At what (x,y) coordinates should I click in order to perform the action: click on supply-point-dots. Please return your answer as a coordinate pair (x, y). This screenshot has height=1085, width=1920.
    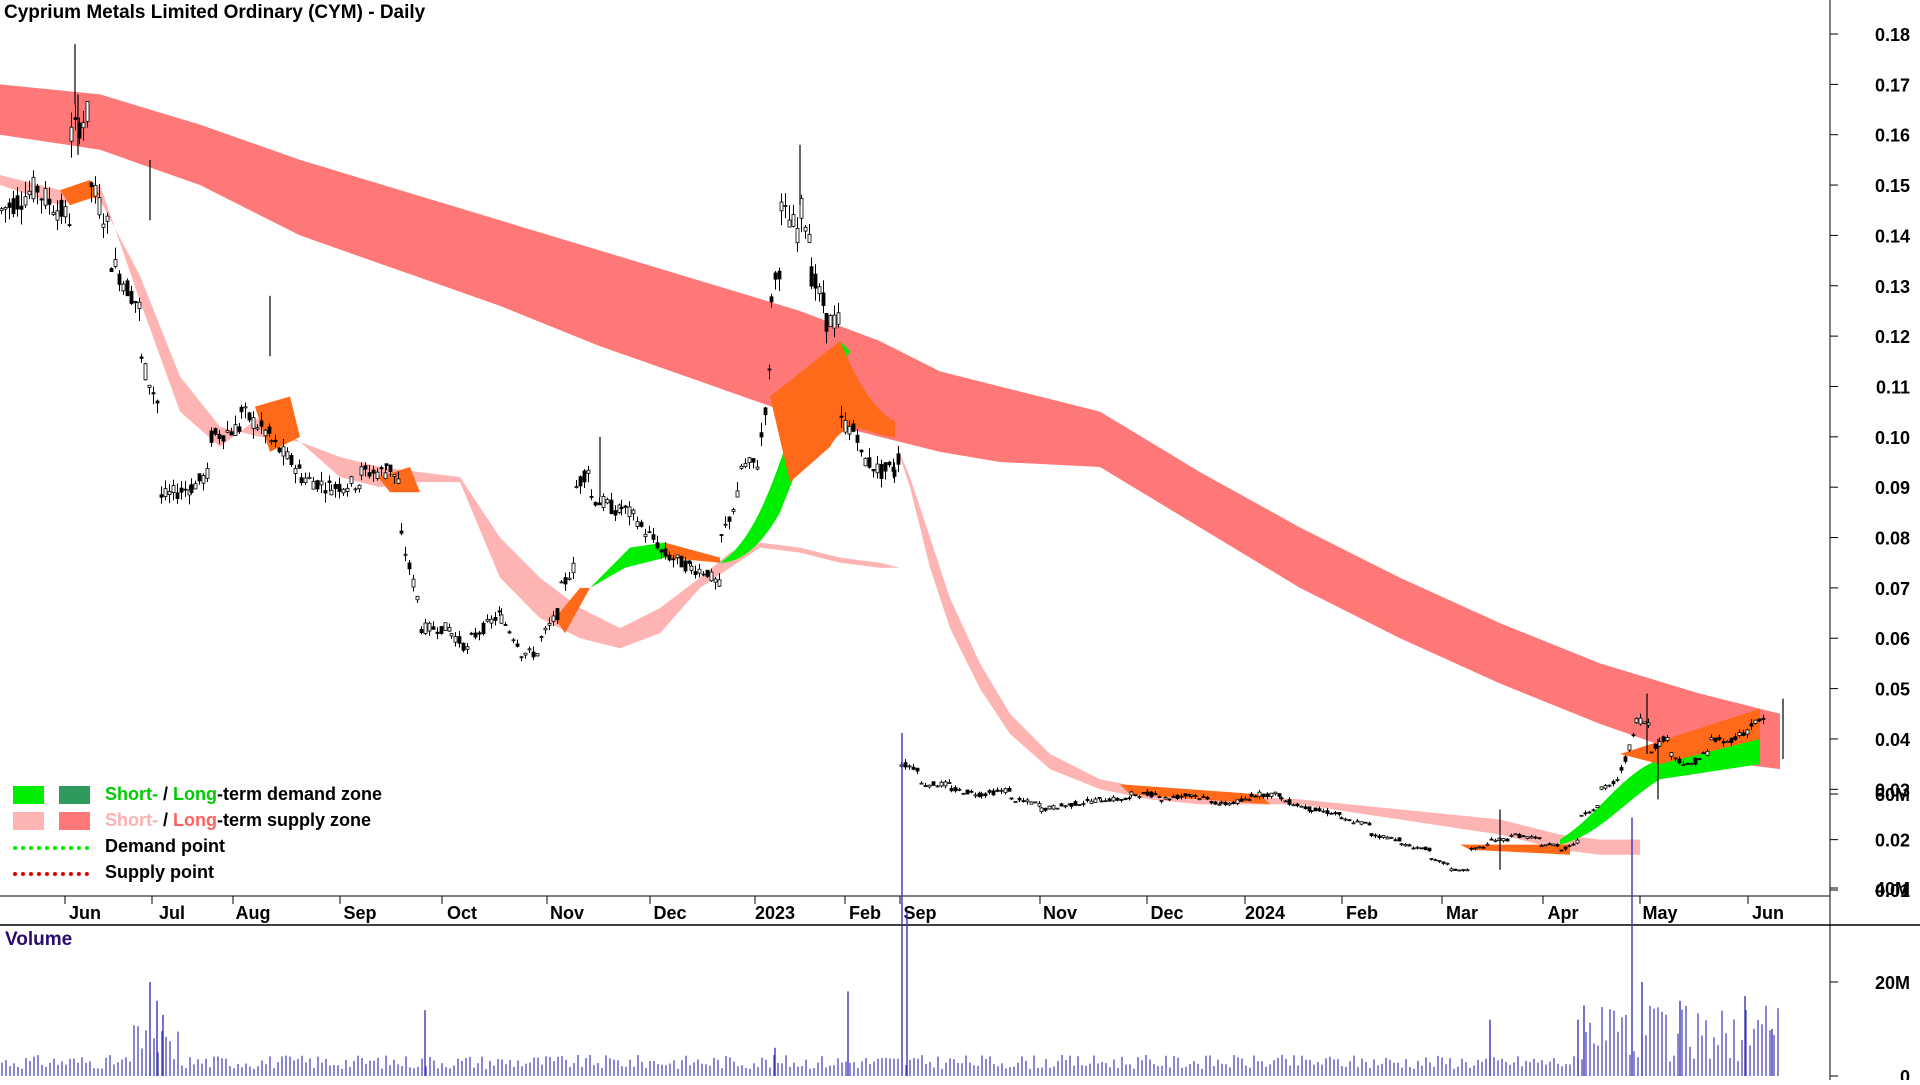
    Looking at the image, I should click on (51, 874).